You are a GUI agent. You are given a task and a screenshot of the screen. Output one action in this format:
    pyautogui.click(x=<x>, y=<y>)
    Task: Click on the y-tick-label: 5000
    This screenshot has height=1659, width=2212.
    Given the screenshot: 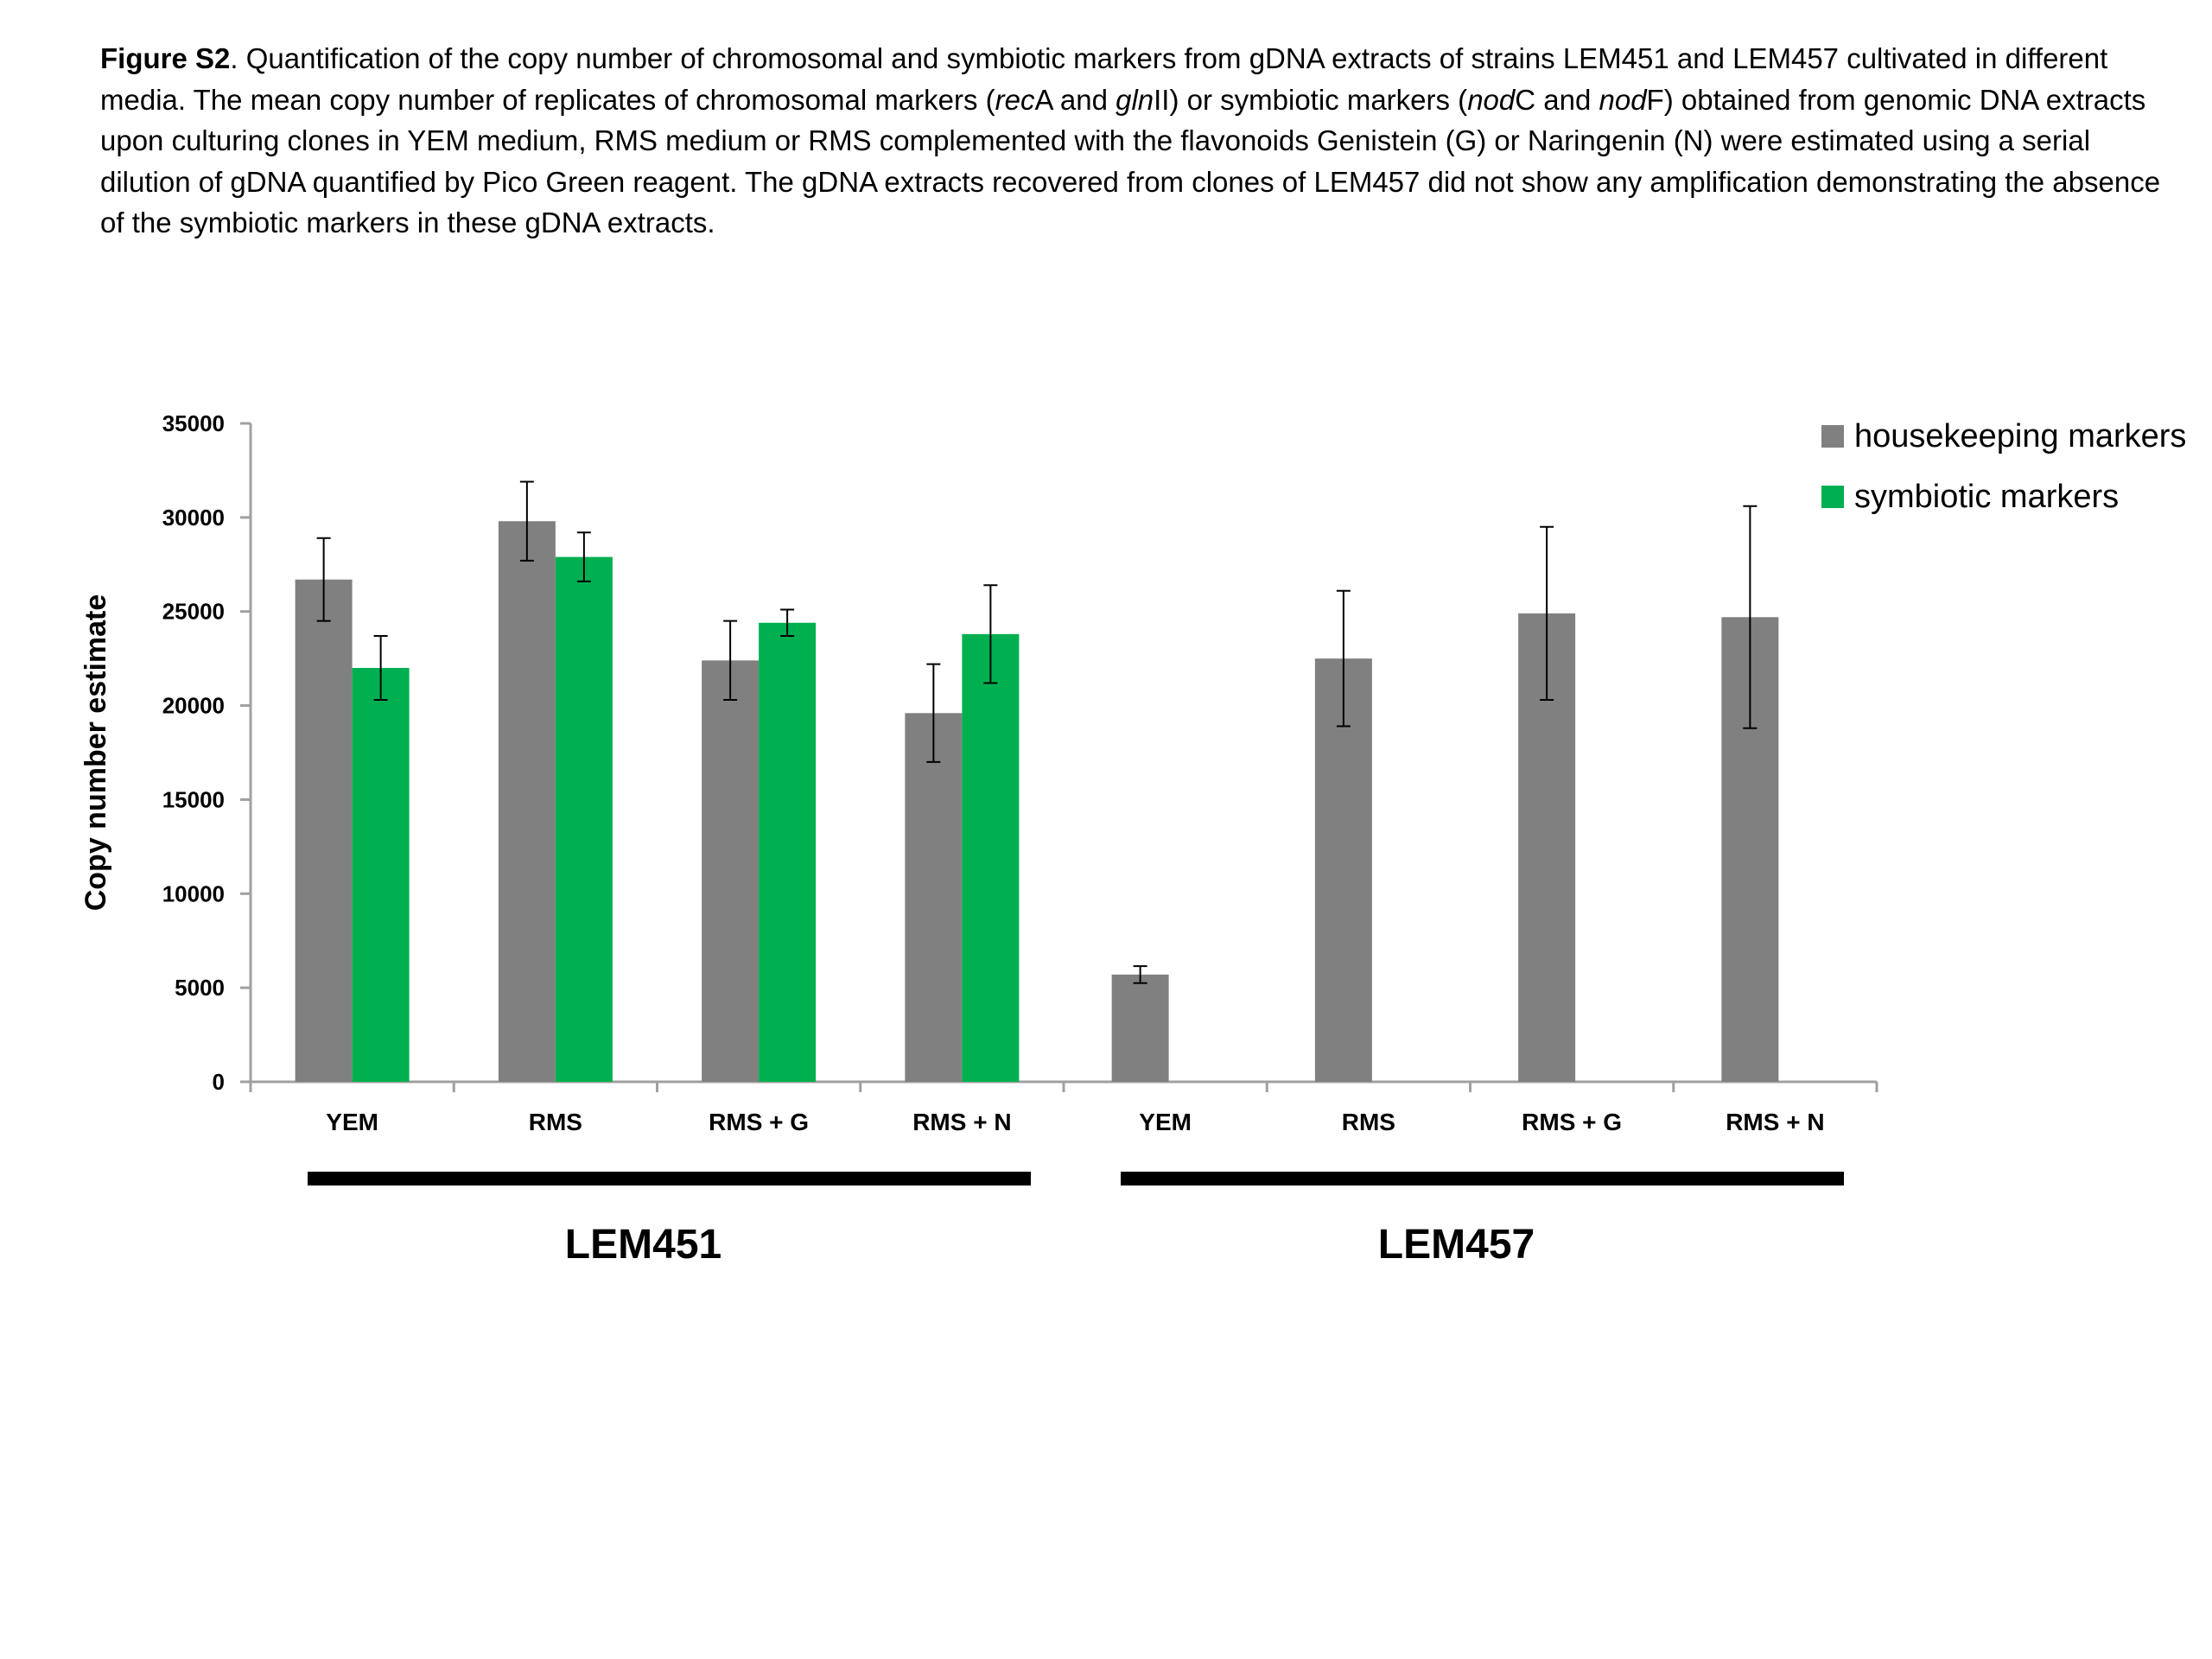 What is the action you would take?
    pyautogui.click(x=200, y=988)
    